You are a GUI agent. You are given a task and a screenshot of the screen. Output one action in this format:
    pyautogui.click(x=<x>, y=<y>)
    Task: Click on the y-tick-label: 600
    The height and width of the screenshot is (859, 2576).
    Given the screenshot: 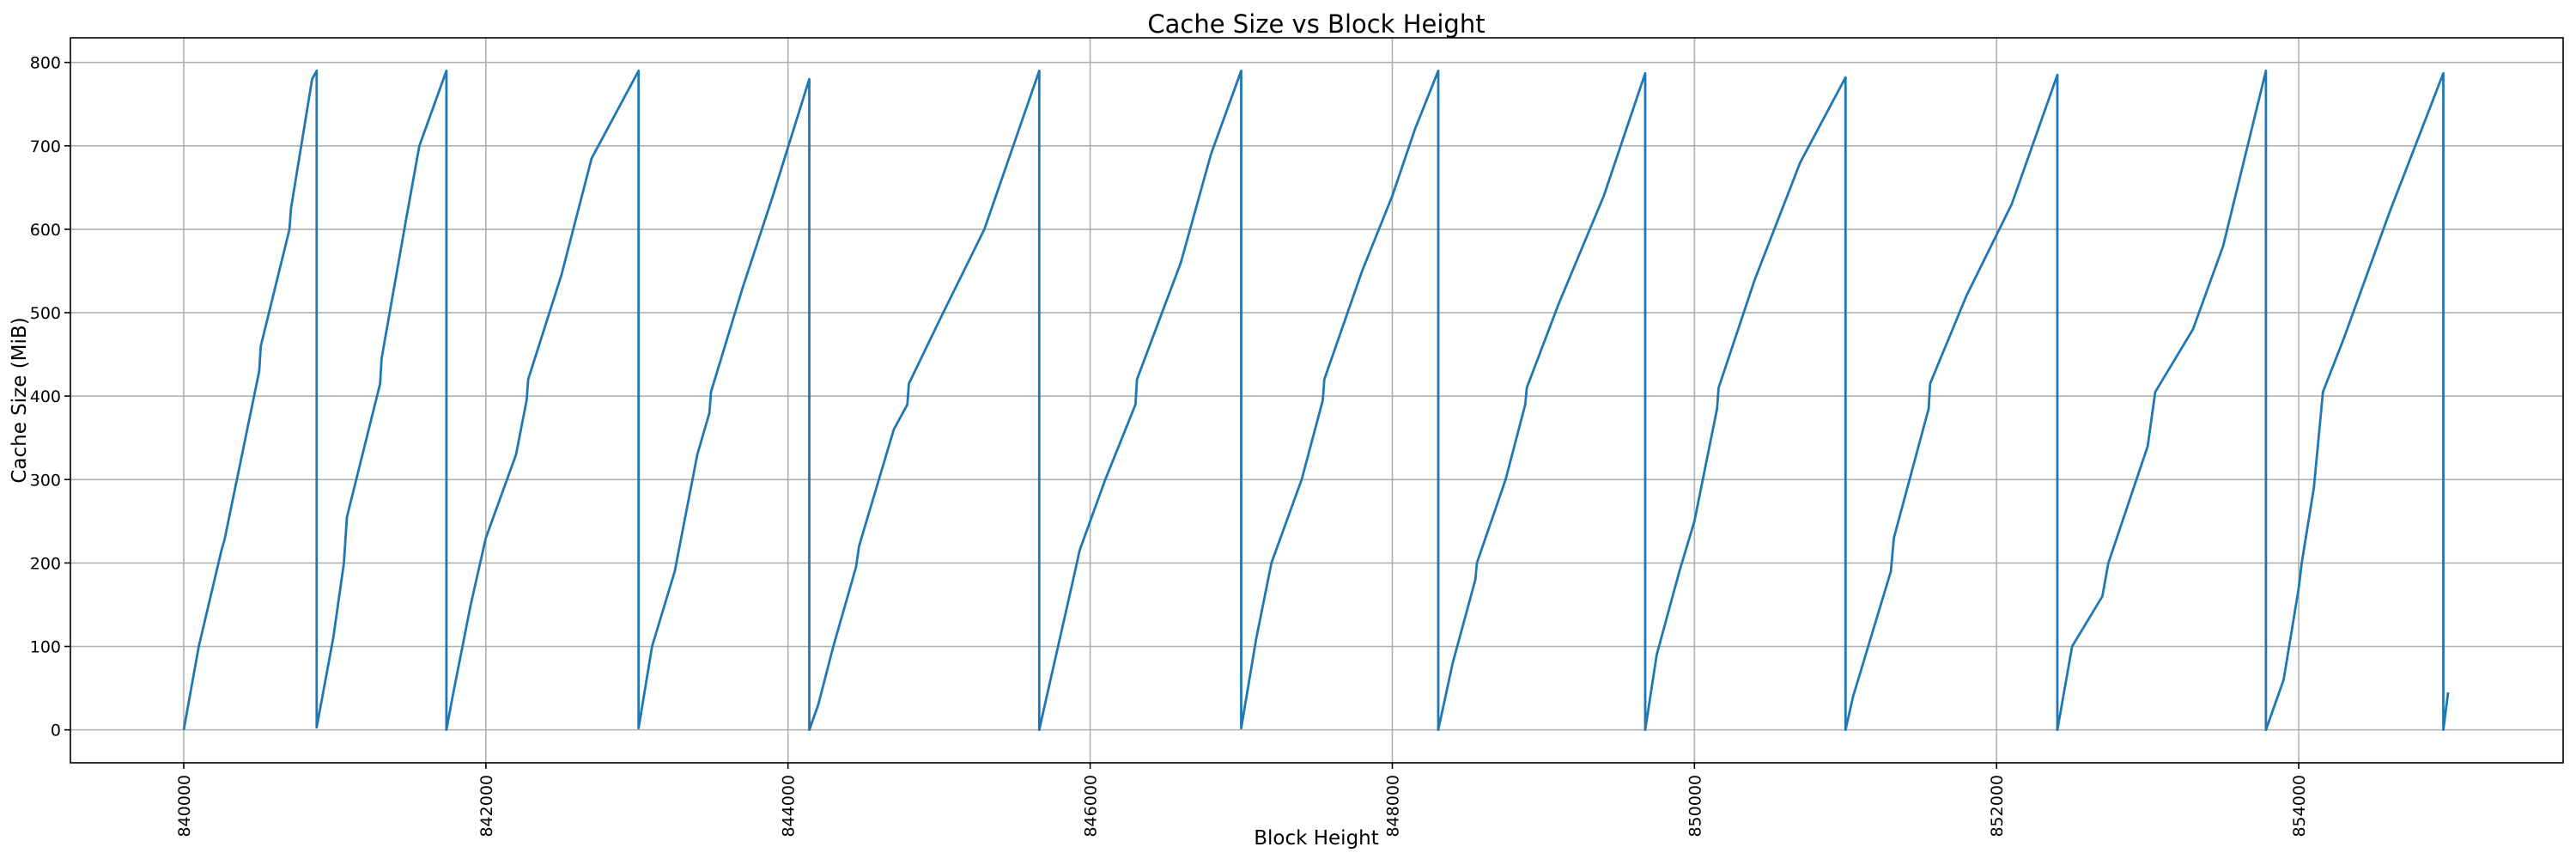 What is the action you would take?
    pyautogui.click(x=45, y=231)
    